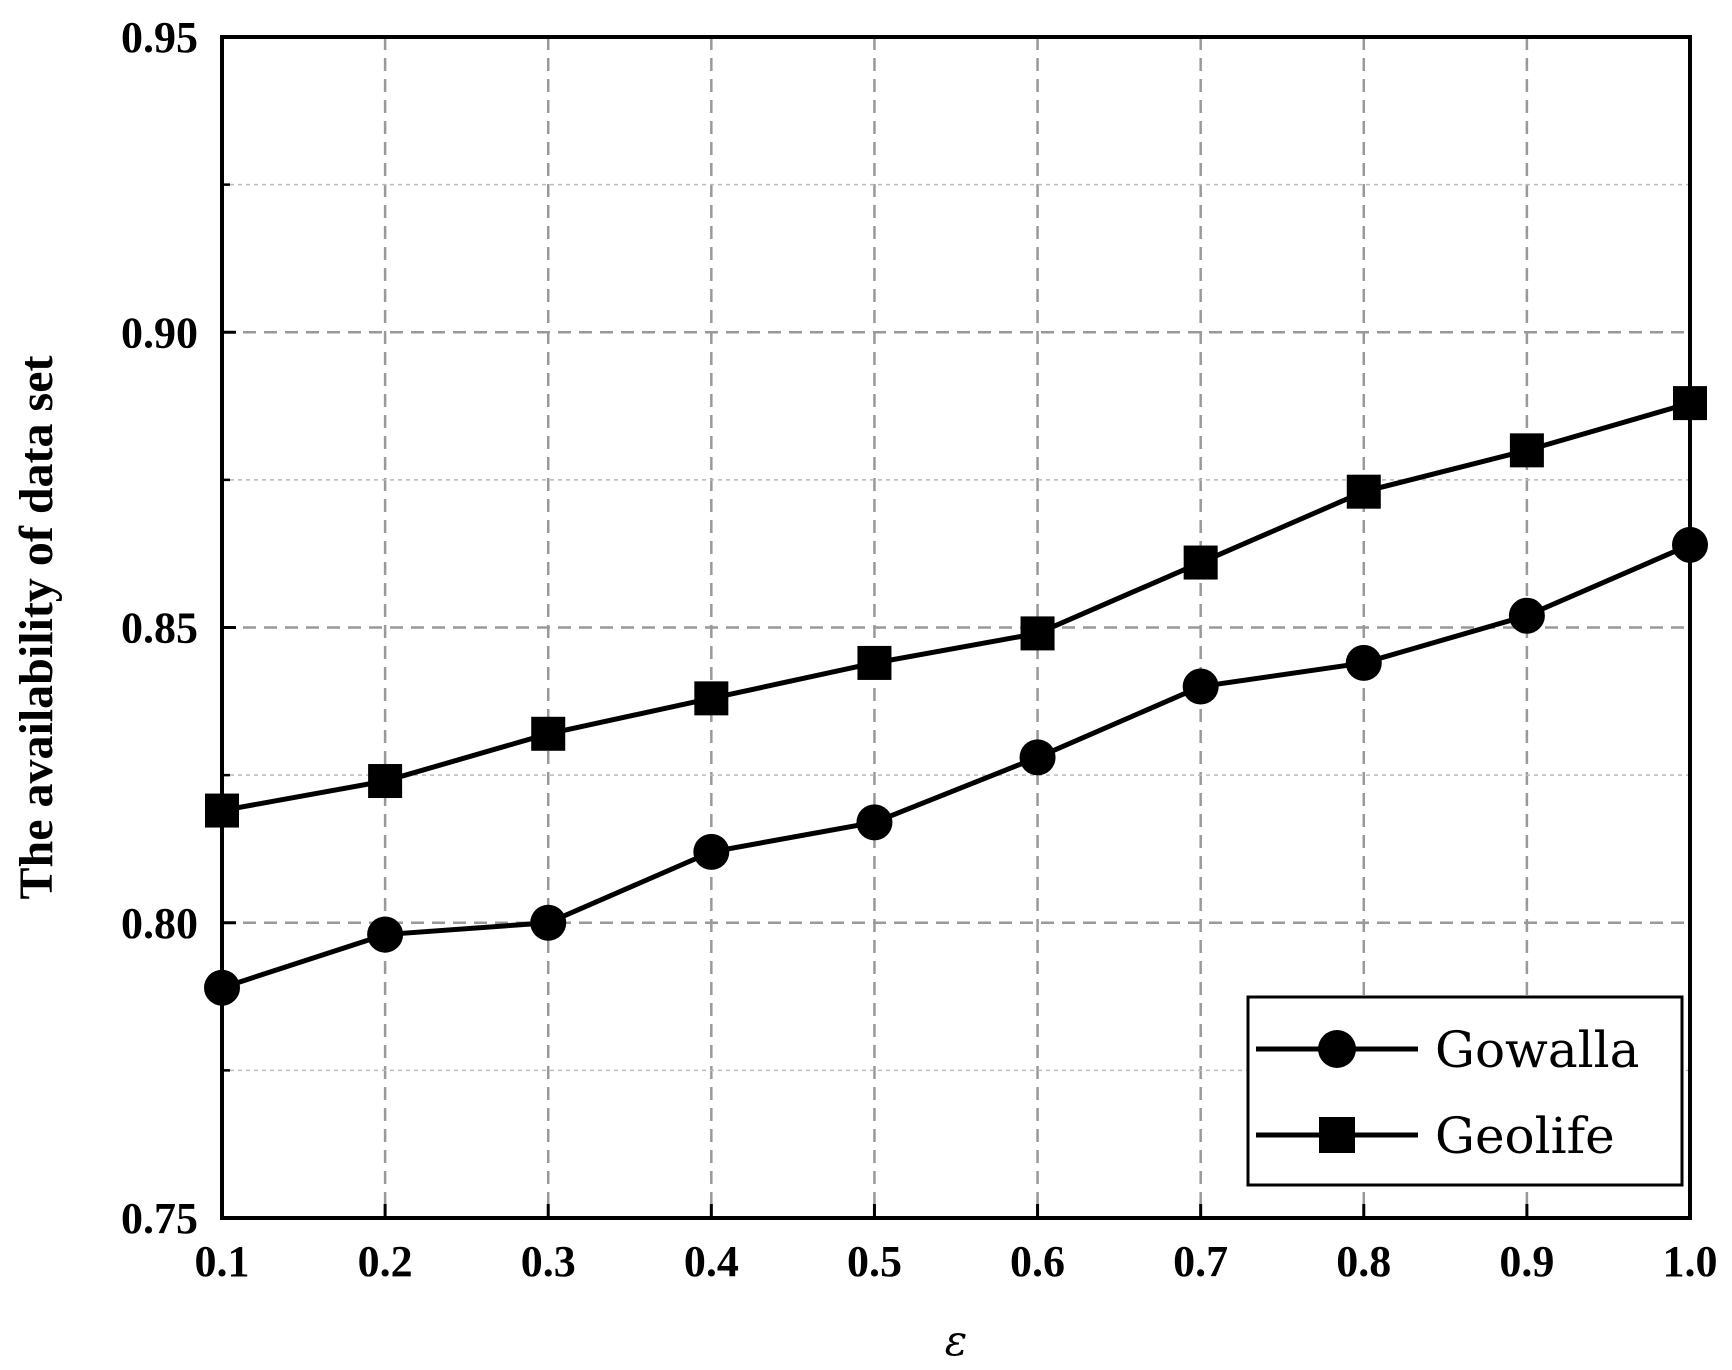 The width and height of the screenshot is (1732, 1370). Describe the element at coordinates (874, 1261) in the screenshot. I see `x-tick-label: 0.5` at that location.